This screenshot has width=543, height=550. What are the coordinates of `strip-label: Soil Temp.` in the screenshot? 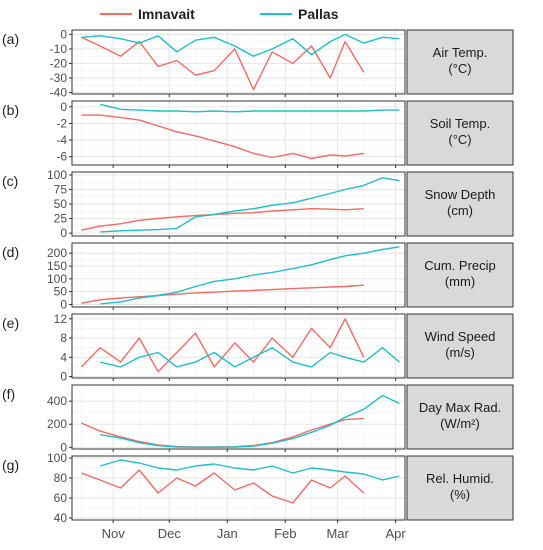 It's located at (460, 123).